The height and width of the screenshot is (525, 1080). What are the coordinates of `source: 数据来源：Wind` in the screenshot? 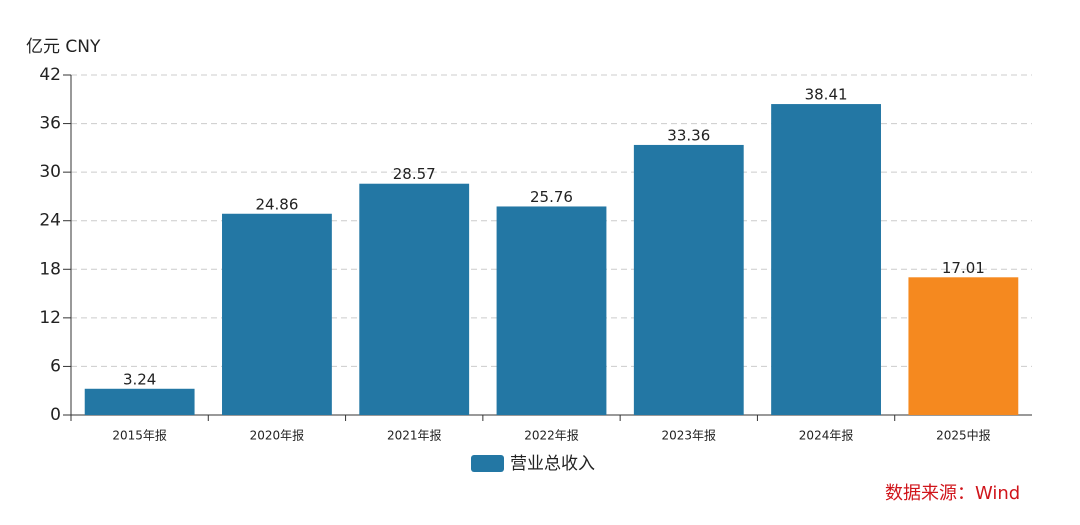 It's located at (952, 493).